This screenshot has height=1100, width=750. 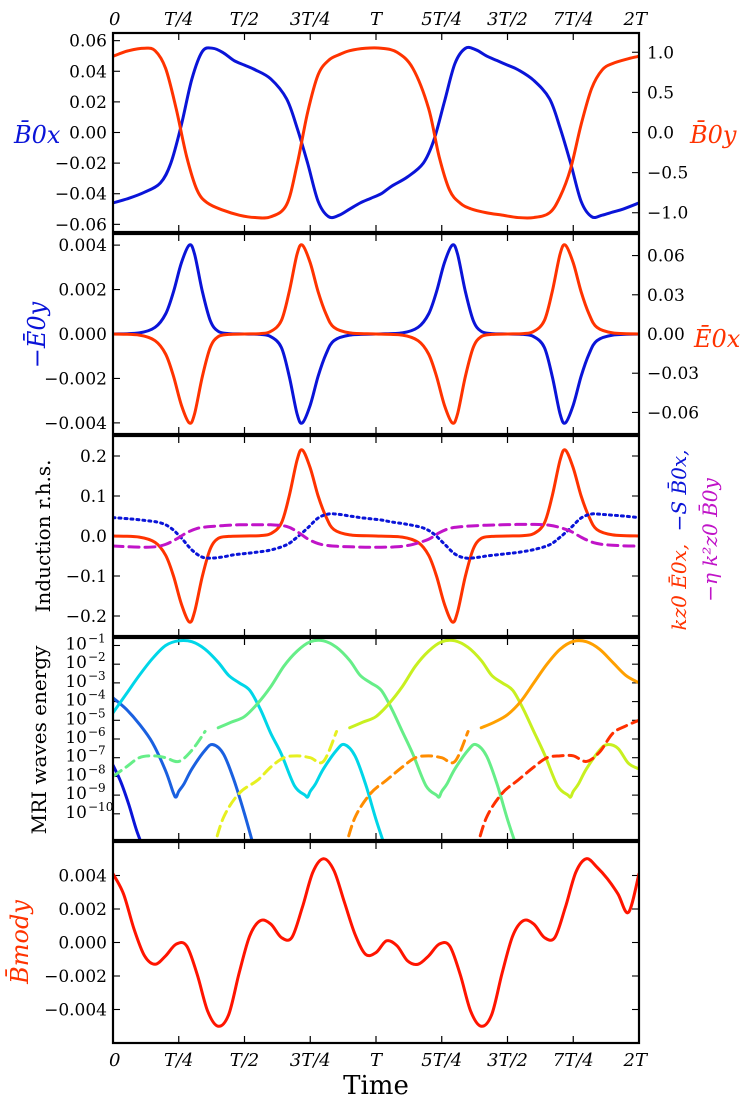 I want to click on y-tick-label: −0.06, so click(x=81, y=225).